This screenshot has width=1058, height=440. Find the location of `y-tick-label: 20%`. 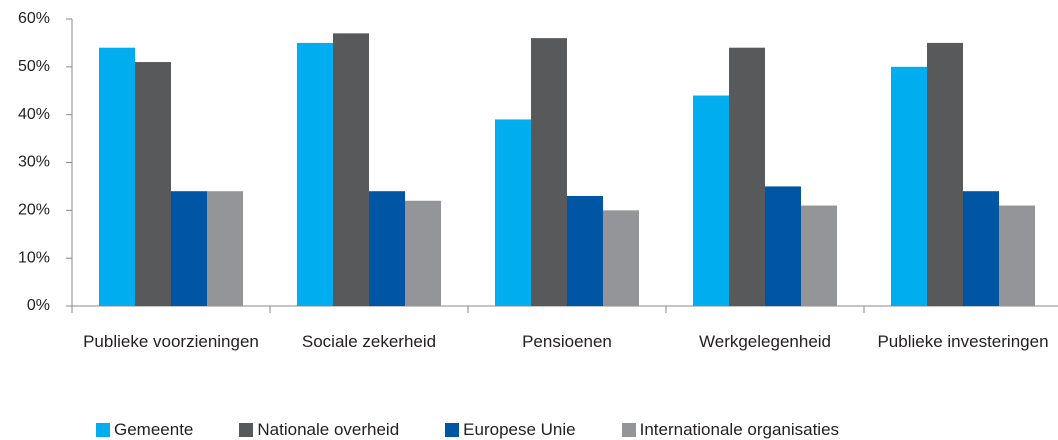

y-tick-label: 20% is located at coordinates (34, 210).